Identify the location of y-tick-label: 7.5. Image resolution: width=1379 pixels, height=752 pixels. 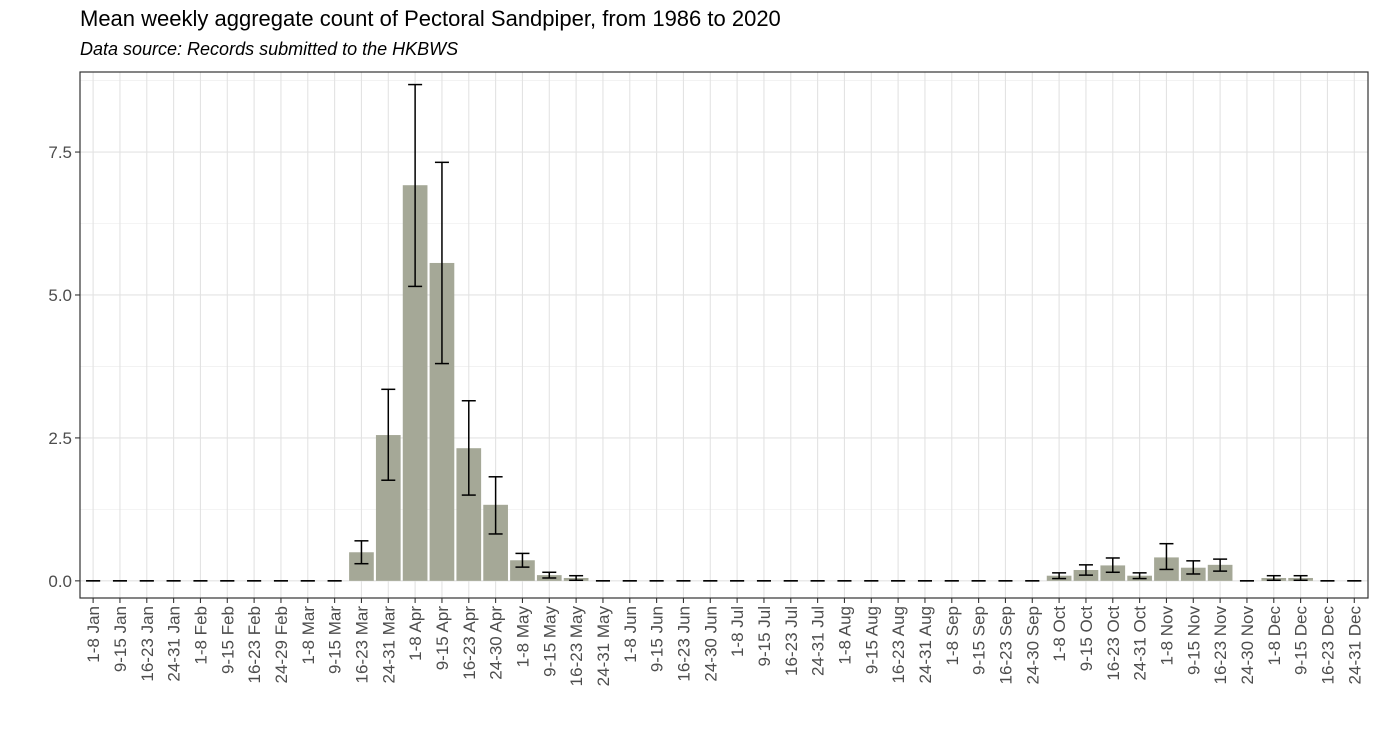
(60, 152).